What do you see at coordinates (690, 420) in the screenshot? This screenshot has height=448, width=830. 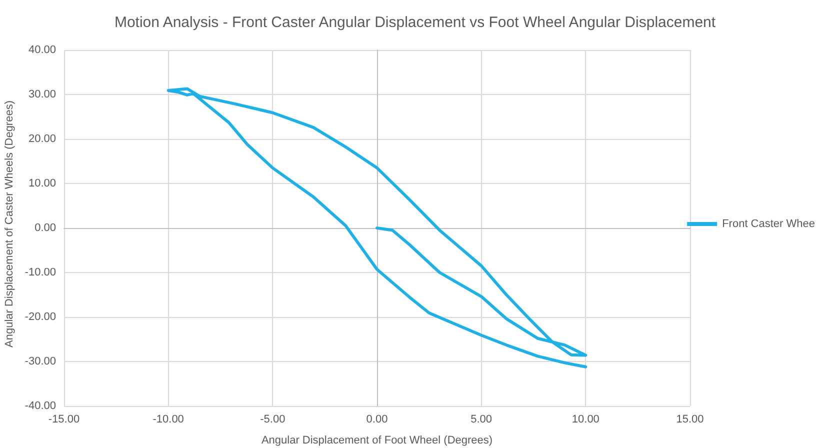 I see `x-tick-label: 15.00` at bounding box center [690, 420].